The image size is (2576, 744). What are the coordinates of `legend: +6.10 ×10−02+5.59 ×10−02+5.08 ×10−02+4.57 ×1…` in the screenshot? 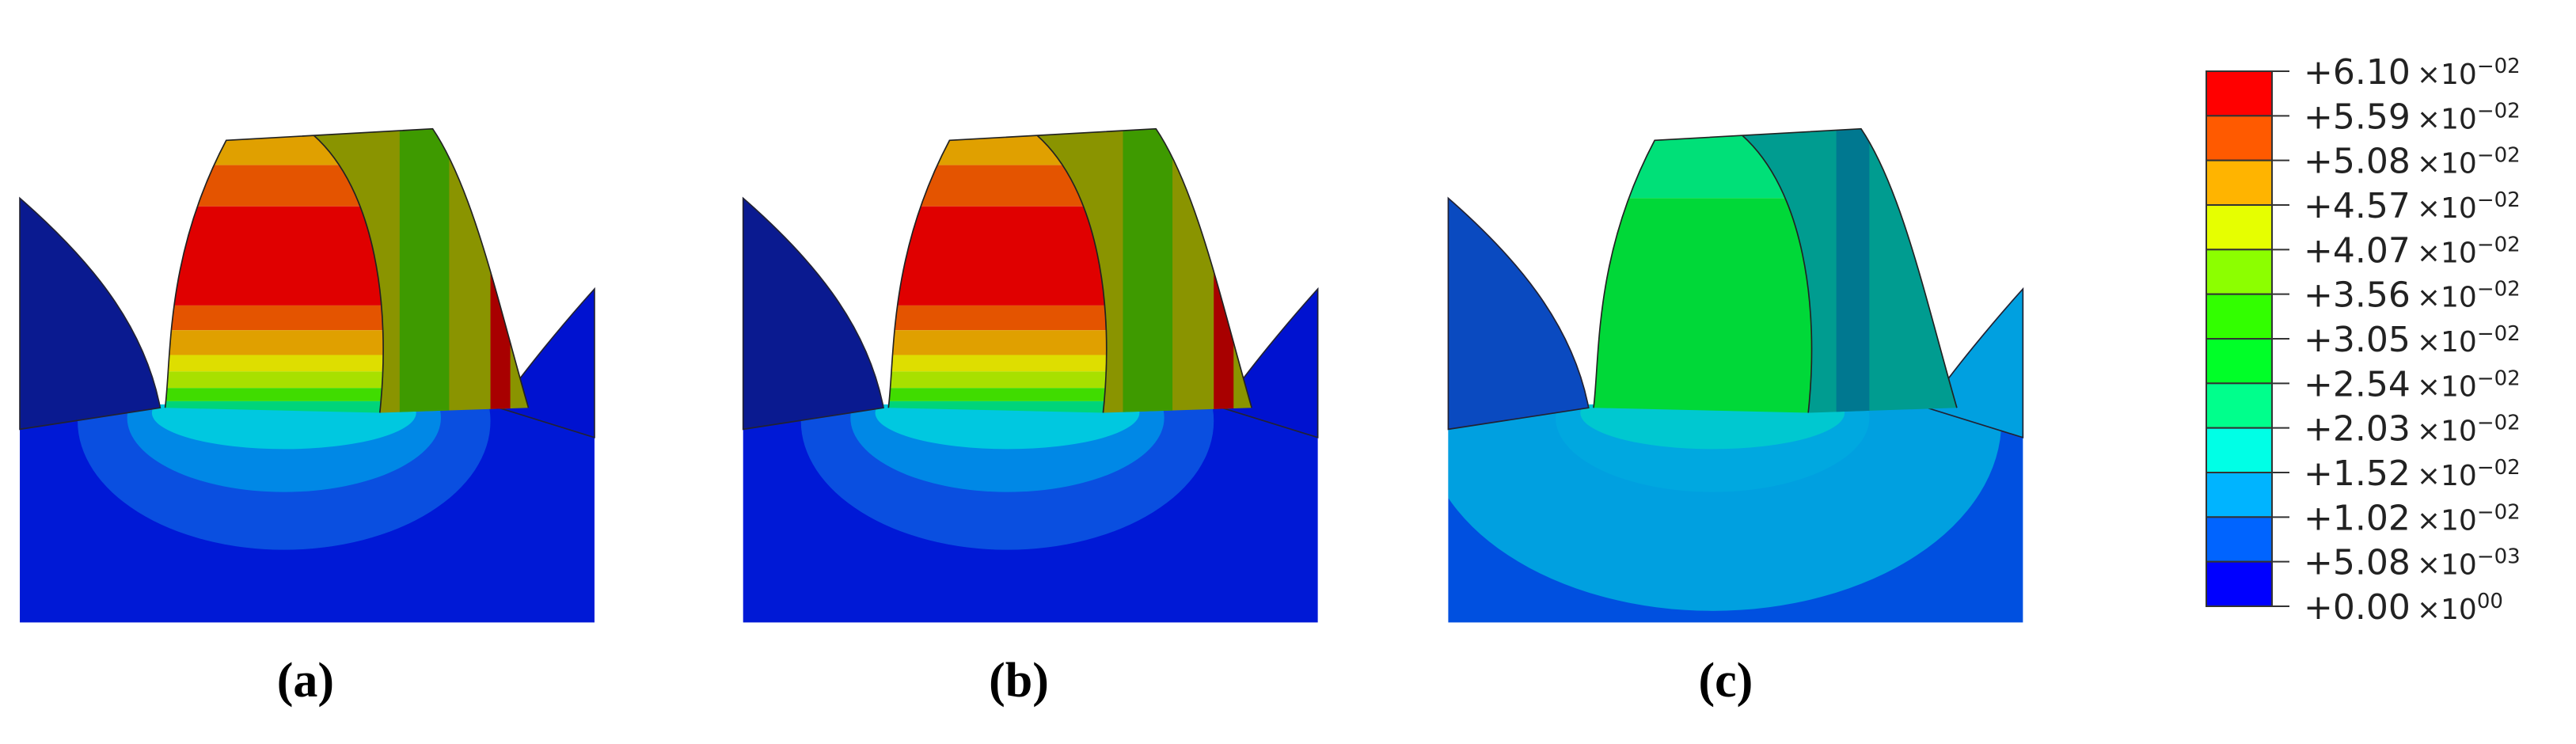 It's located at (2363, 340).